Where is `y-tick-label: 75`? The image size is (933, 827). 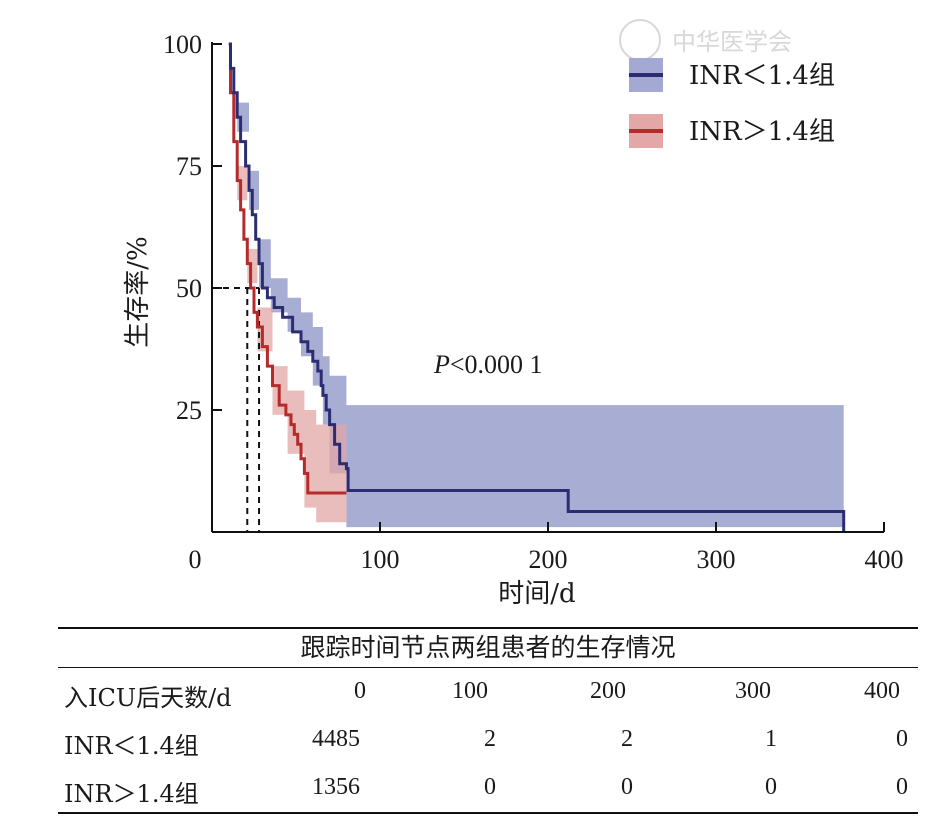 y-tick-label: 75 is located at coordinates (189, 166).